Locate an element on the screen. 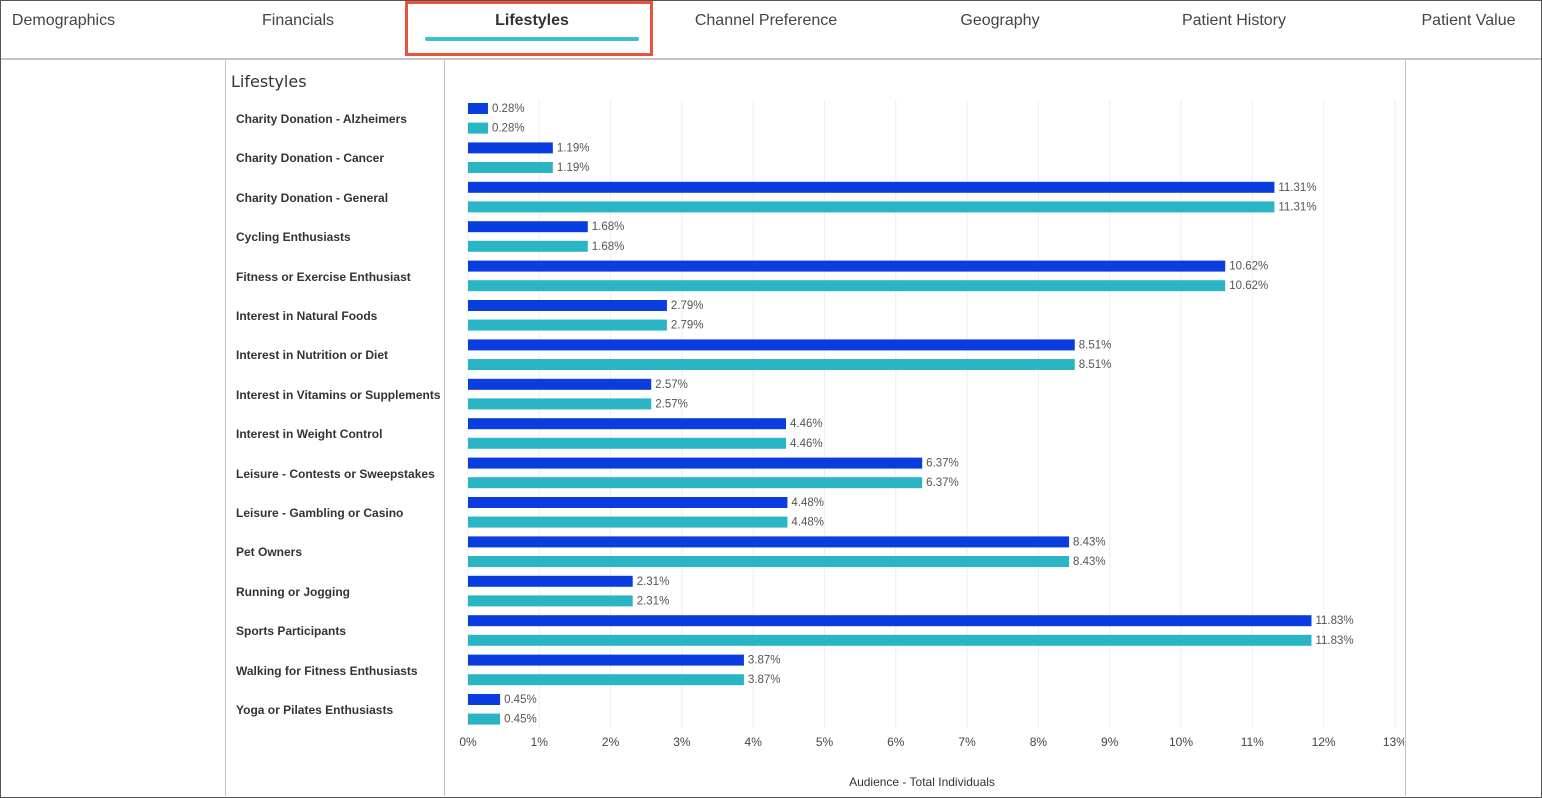 The image size is (1542, 798). category-label: Pet Owners is located at coordinates (269, 552).